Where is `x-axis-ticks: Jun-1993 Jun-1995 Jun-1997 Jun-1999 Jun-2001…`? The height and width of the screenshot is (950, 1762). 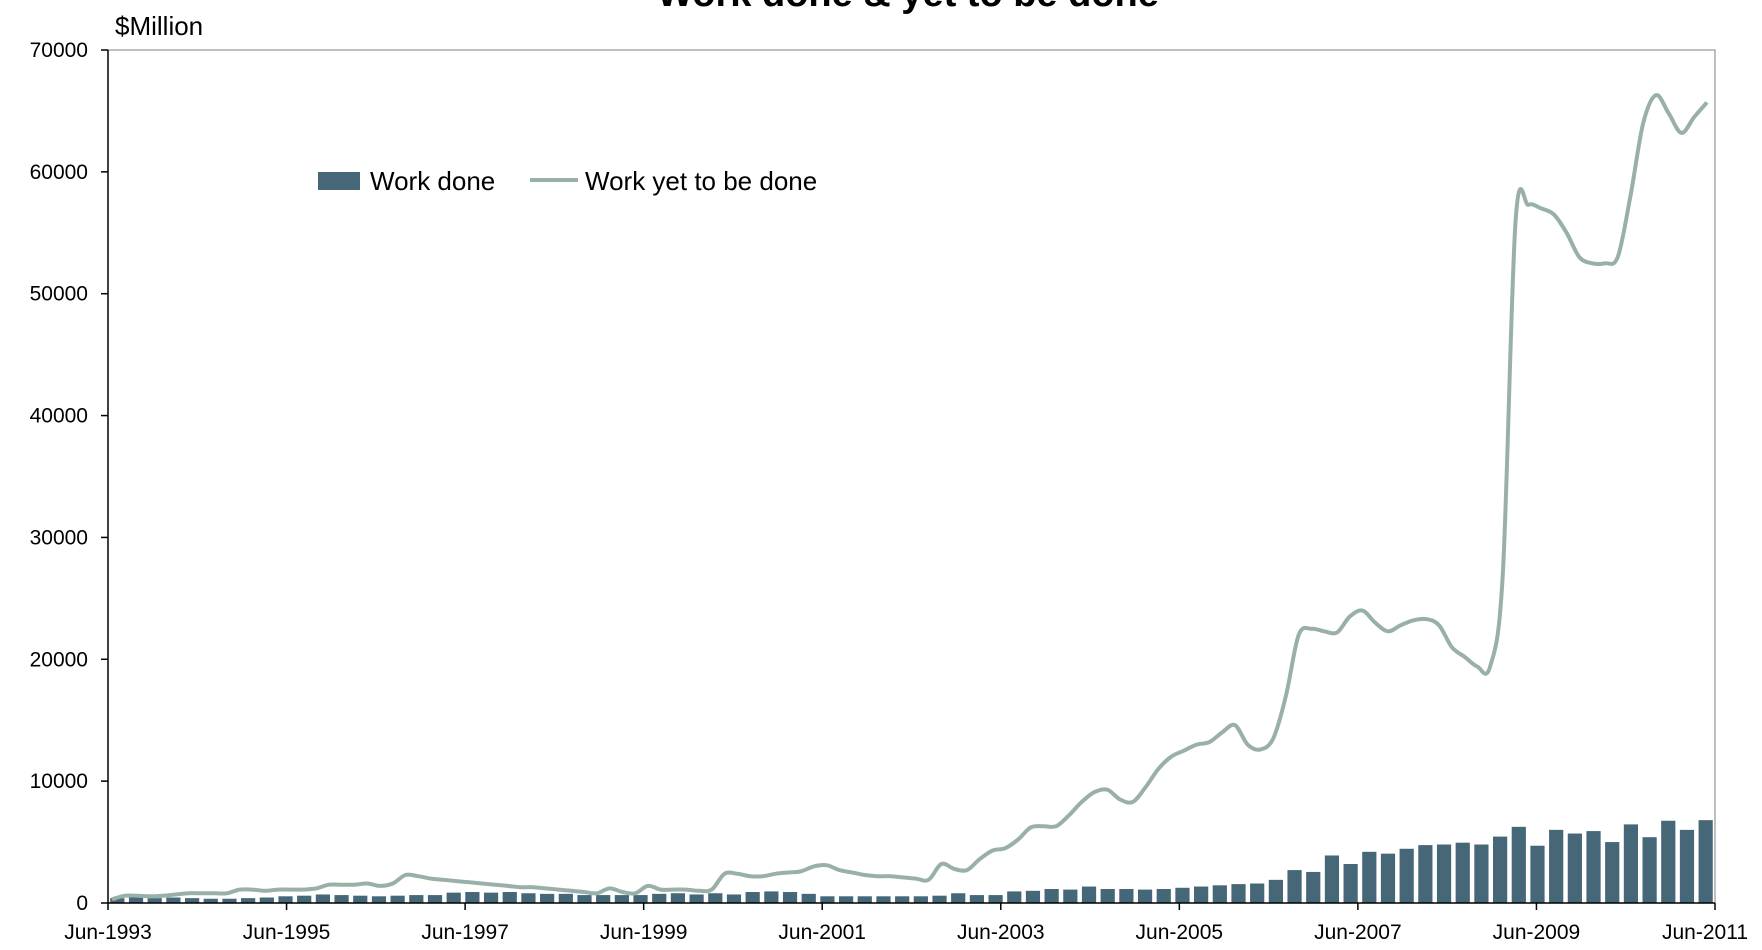
x-axis-ticks: Jun-1993 Jun-1995 Jun-1997 Jun-1999 Jun-2001… is located at coordinates (906, 923).